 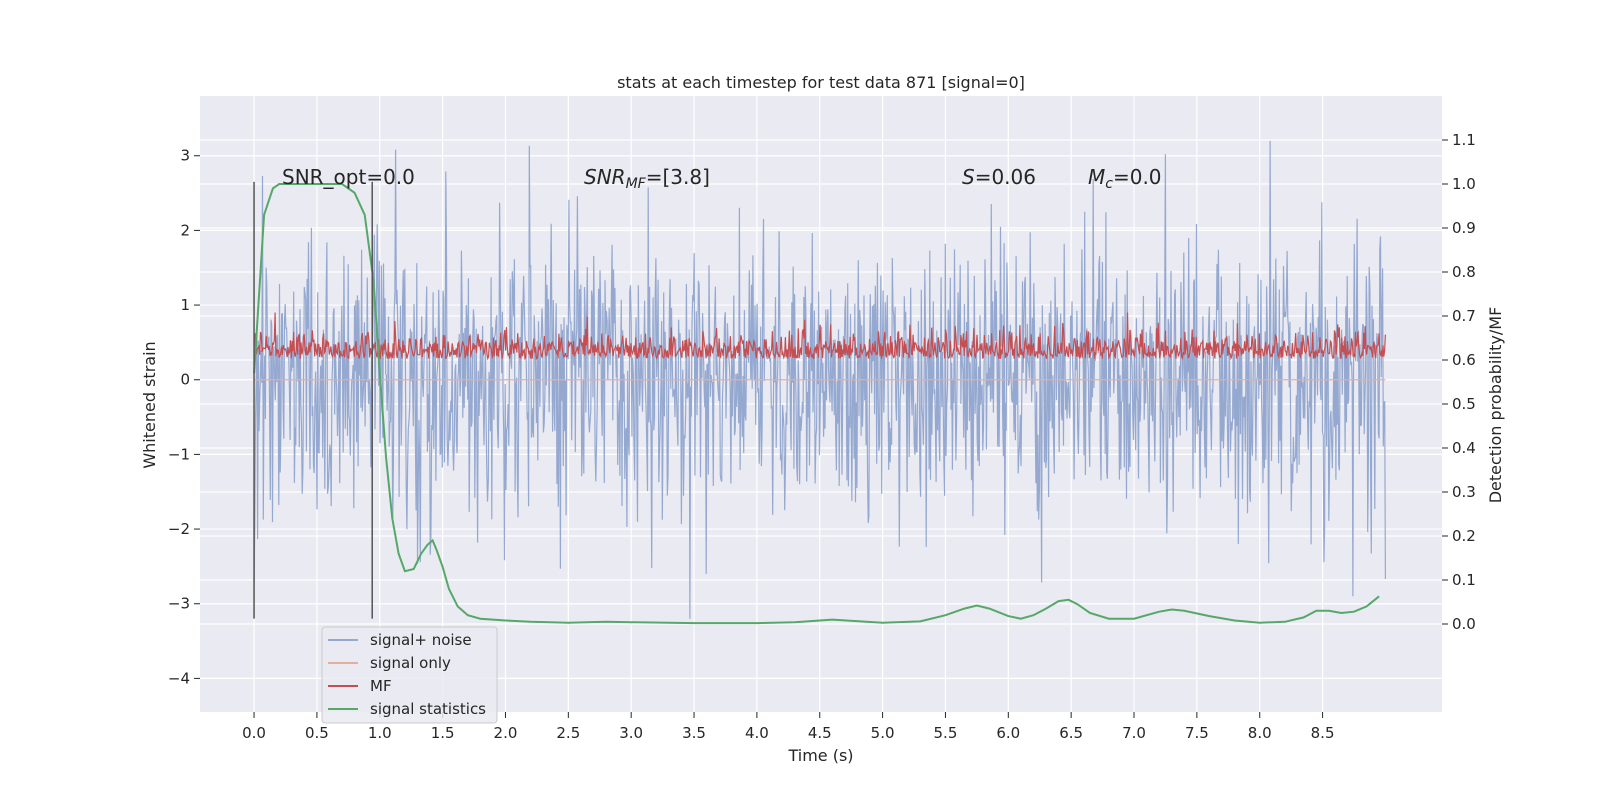 I want to click on s-value: =0.06, so click(x=1005, y=177).